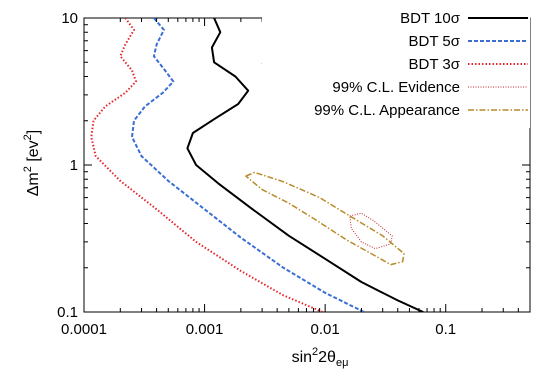 This screenshot has height=373, width=533. What do you see at coordinates (430, 18) in the screenshot?
I see `legend-label: BDT 10σ` at bounding box center [430, 18].